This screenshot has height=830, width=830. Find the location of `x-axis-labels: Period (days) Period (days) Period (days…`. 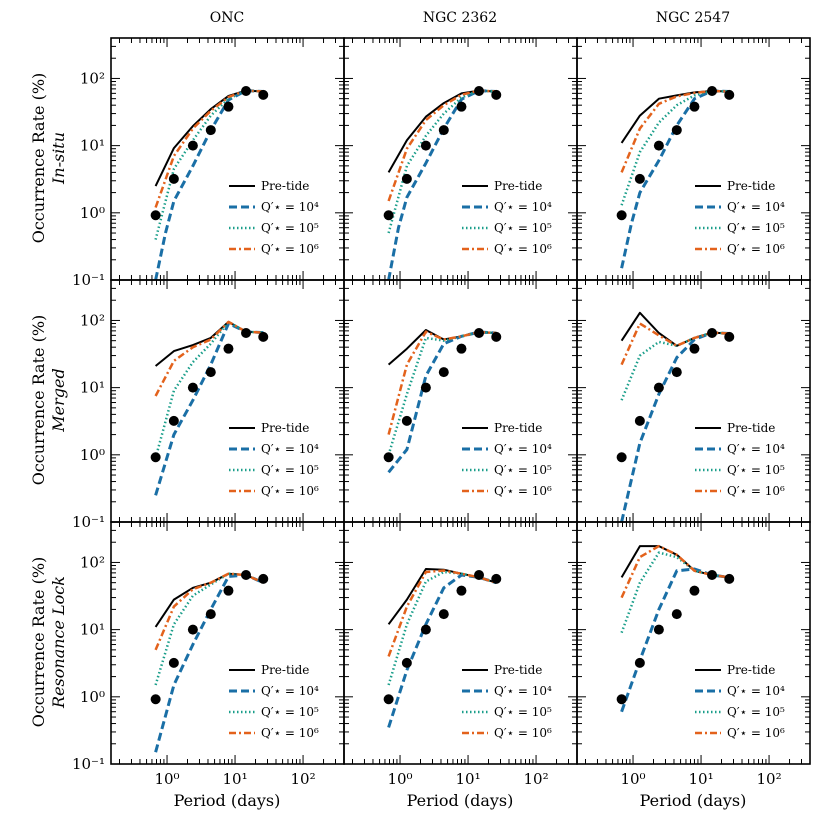

x-axis-labels: Period (days) Period (days) Period (days… is located at coordinates (460, 800).